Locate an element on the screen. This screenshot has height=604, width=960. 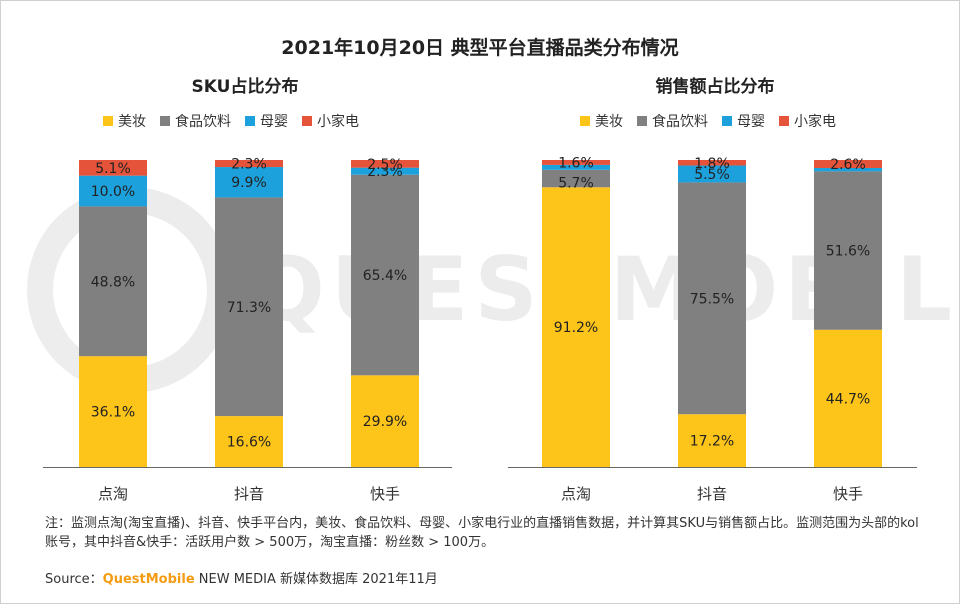
data-label: 71.3% is located at coordinates (249, 308).